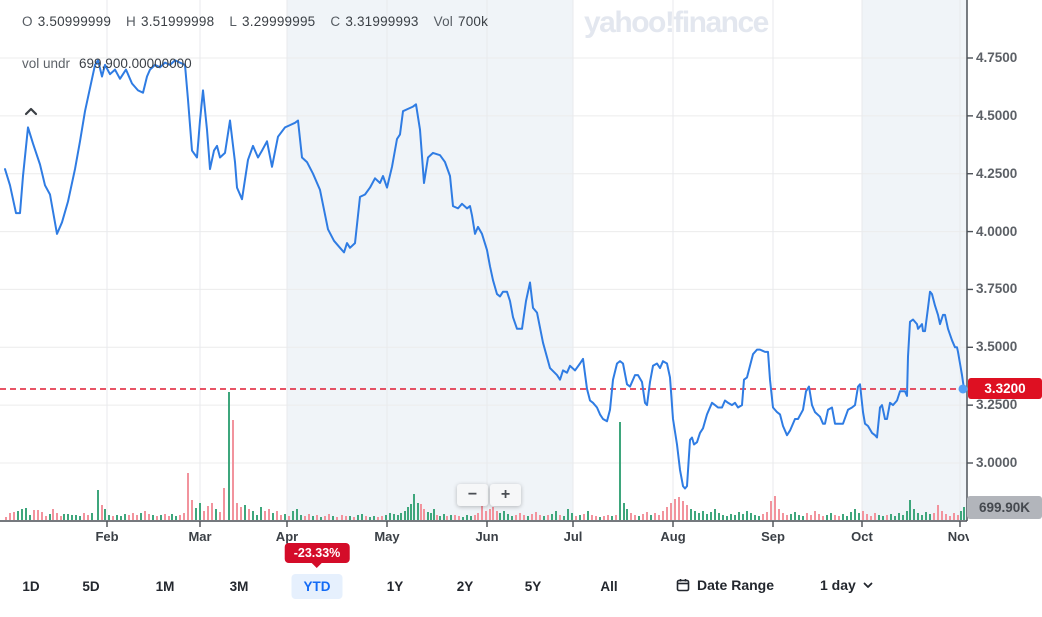  What do you see at coordinates (472, 495) in the screenshot?
I see `zoom-out-button: −` at bounding box center [472, 495].